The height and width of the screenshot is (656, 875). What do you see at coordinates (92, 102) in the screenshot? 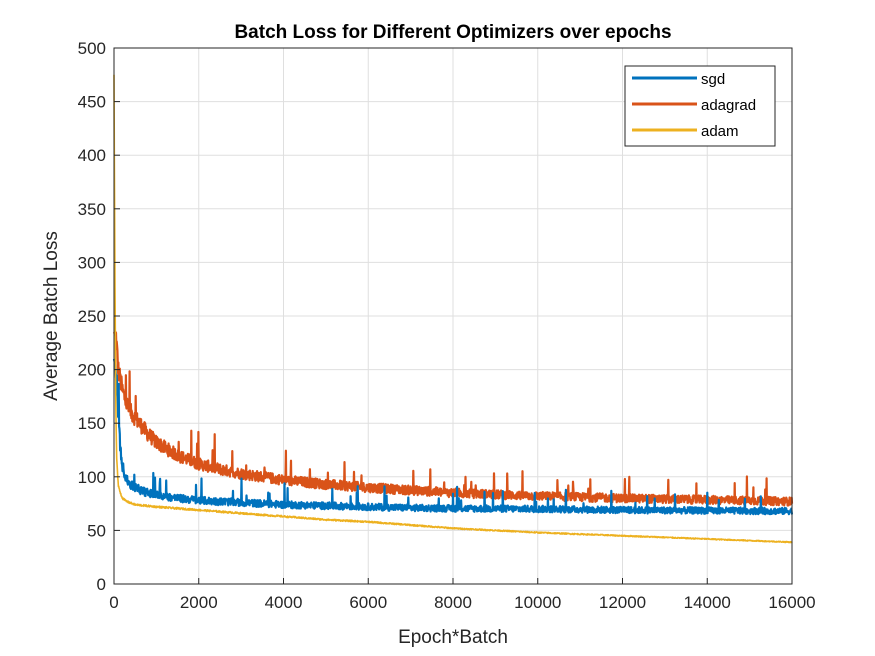
I see `y-tick-label: 450` at bounding box center [92, 102].